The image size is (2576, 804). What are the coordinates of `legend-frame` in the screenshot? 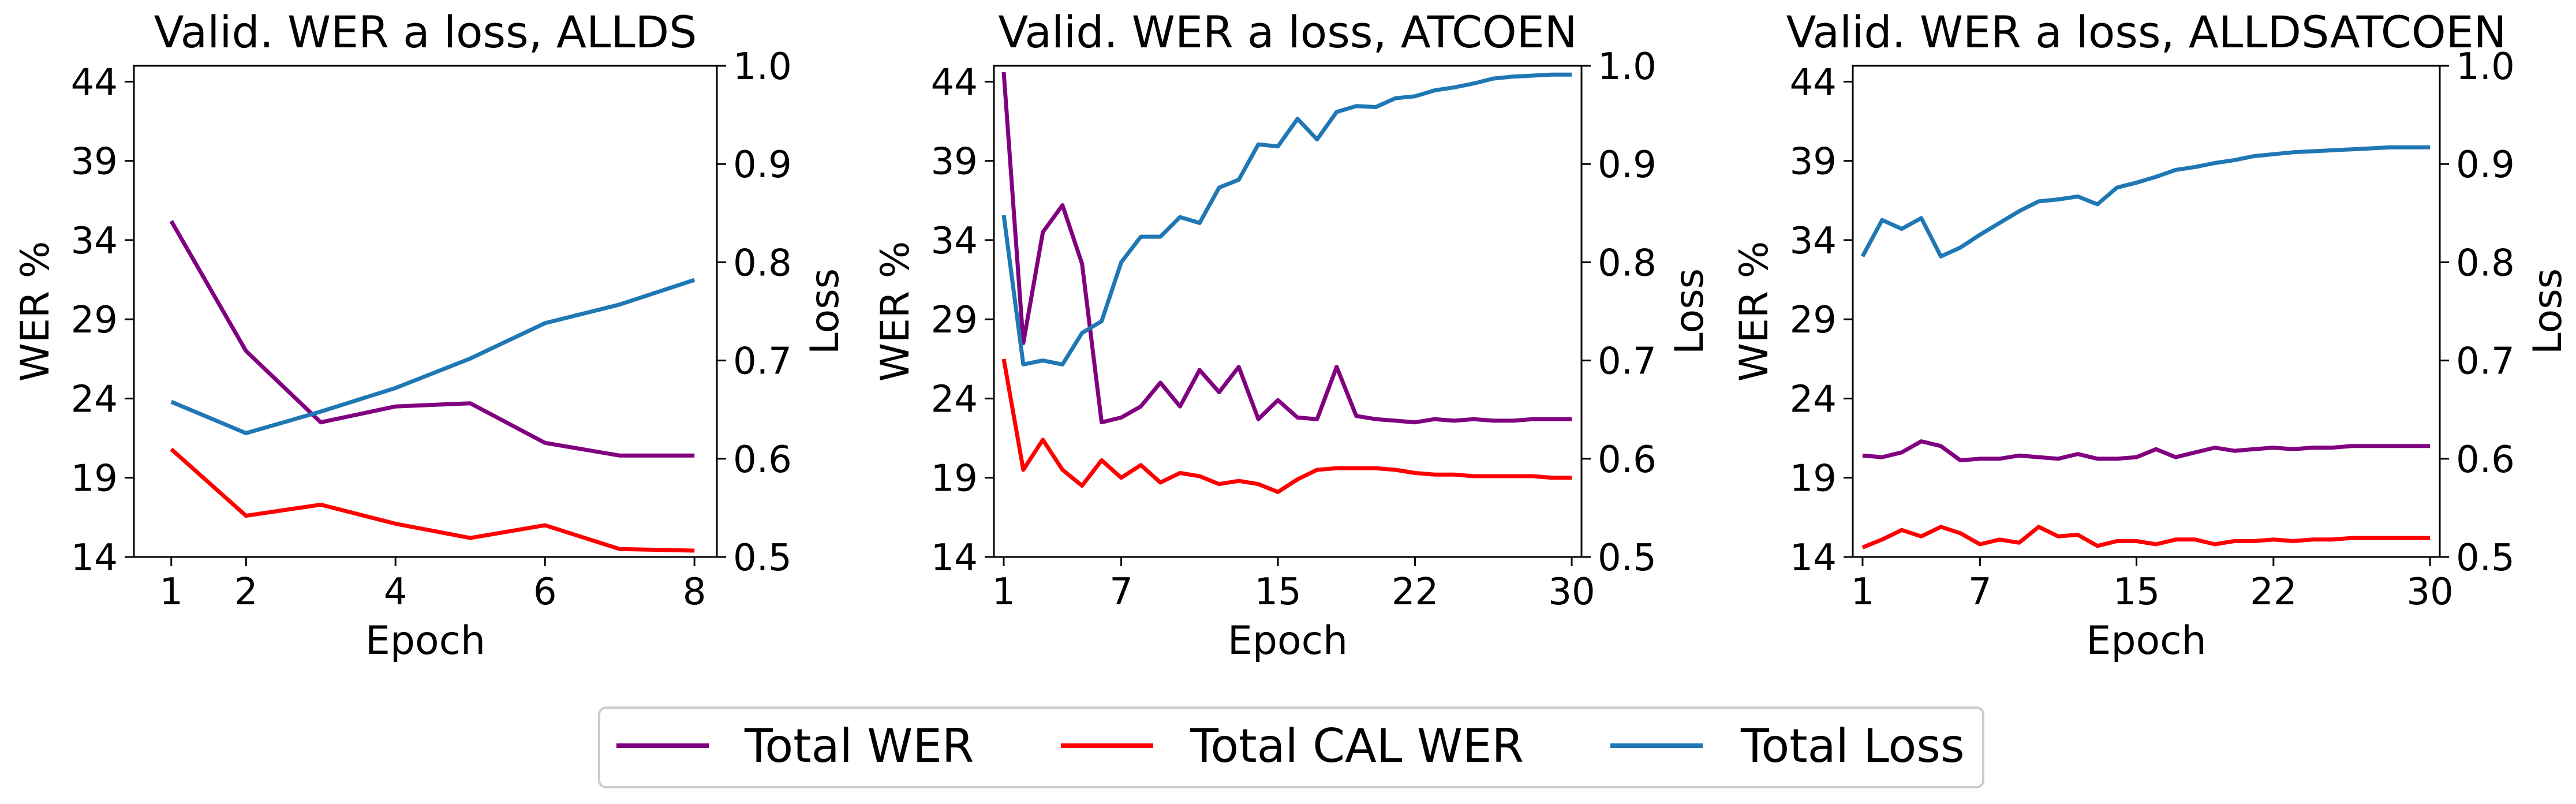 It's located at (1291, 747).